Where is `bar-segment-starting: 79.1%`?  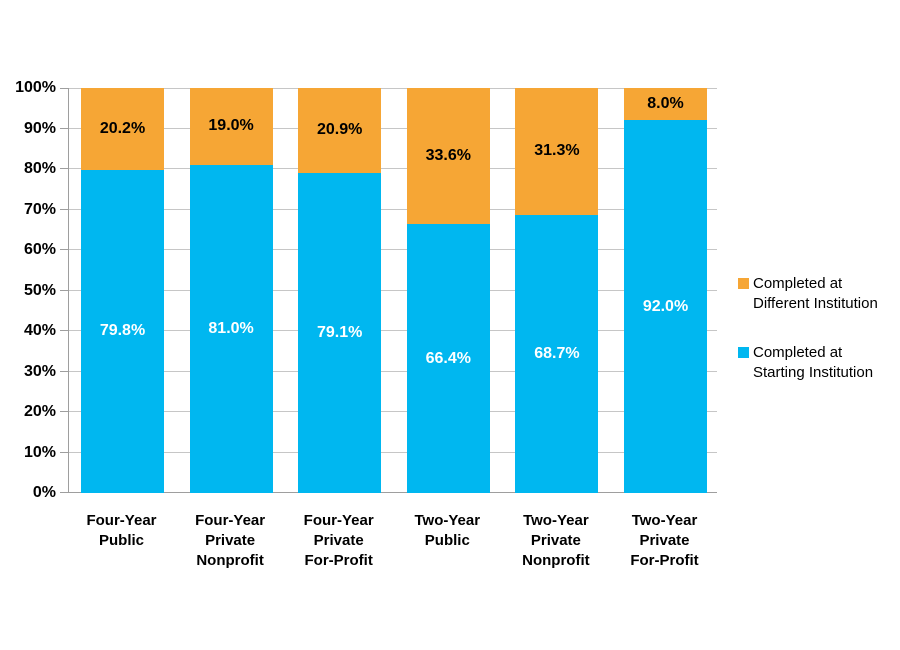
bar-segment-starting: 79.1% is located at coordinates (340, 332).